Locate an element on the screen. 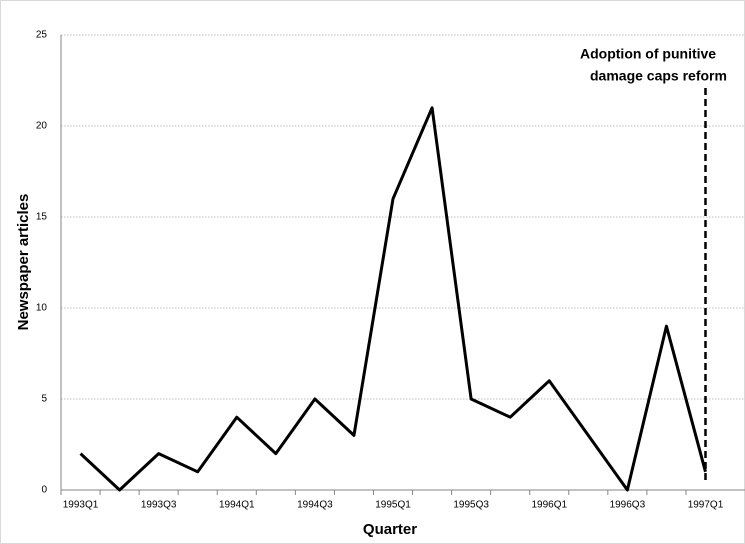  annotation: Adoption of punitive is located at coordinates (648, 54).